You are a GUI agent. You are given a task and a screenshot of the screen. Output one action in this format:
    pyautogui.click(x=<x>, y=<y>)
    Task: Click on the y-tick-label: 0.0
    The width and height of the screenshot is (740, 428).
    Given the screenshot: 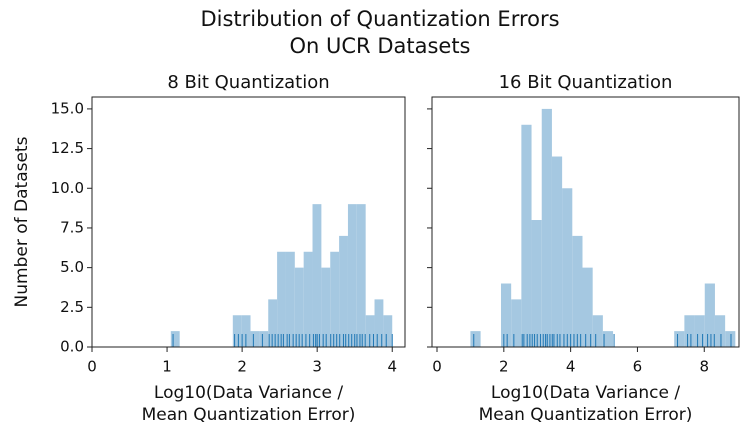 What is the action you would take?
    pyautogui.click(x=72, y=347)
    